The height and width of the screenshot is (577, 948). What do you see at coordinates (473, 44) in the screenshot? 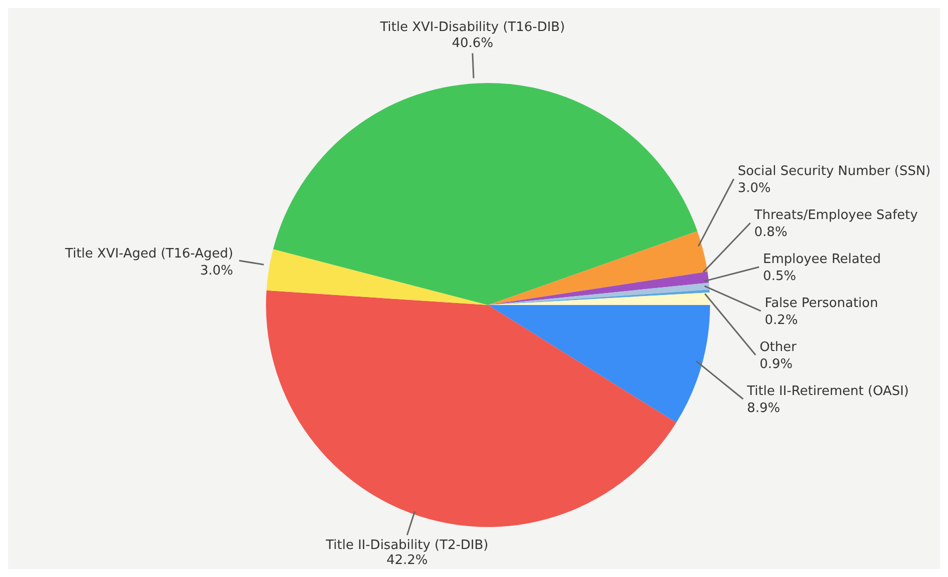
I see `data-label: 40.6%` at bounding box center [473, 44].